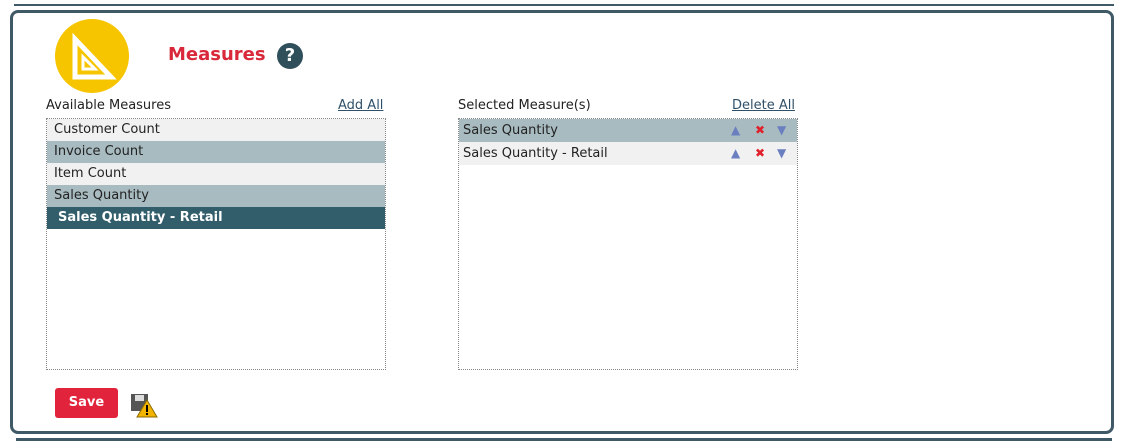 This screenshot has width=1132, height=446. Describe the element at coordinates (216, 174) in the screenshot. I see `list-item: Item Count` at that location.